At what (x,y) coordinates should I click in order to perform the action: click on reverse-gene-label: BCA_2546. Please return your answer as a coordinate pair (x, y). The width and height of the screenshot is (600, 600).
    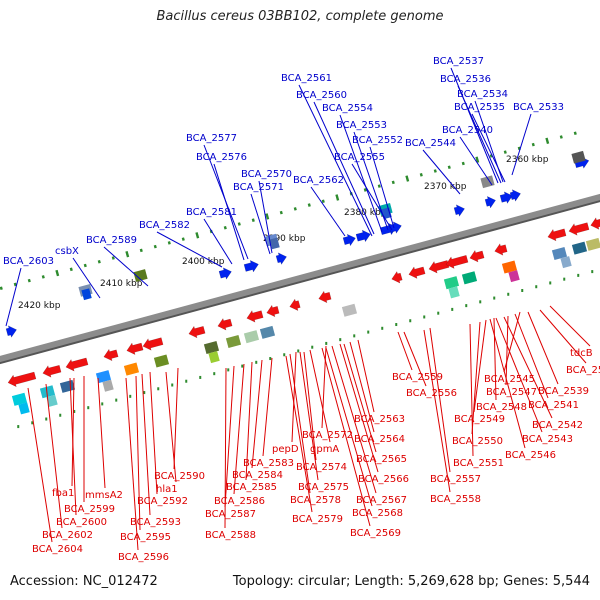
    Looking at the image, I should click on (530, 455).